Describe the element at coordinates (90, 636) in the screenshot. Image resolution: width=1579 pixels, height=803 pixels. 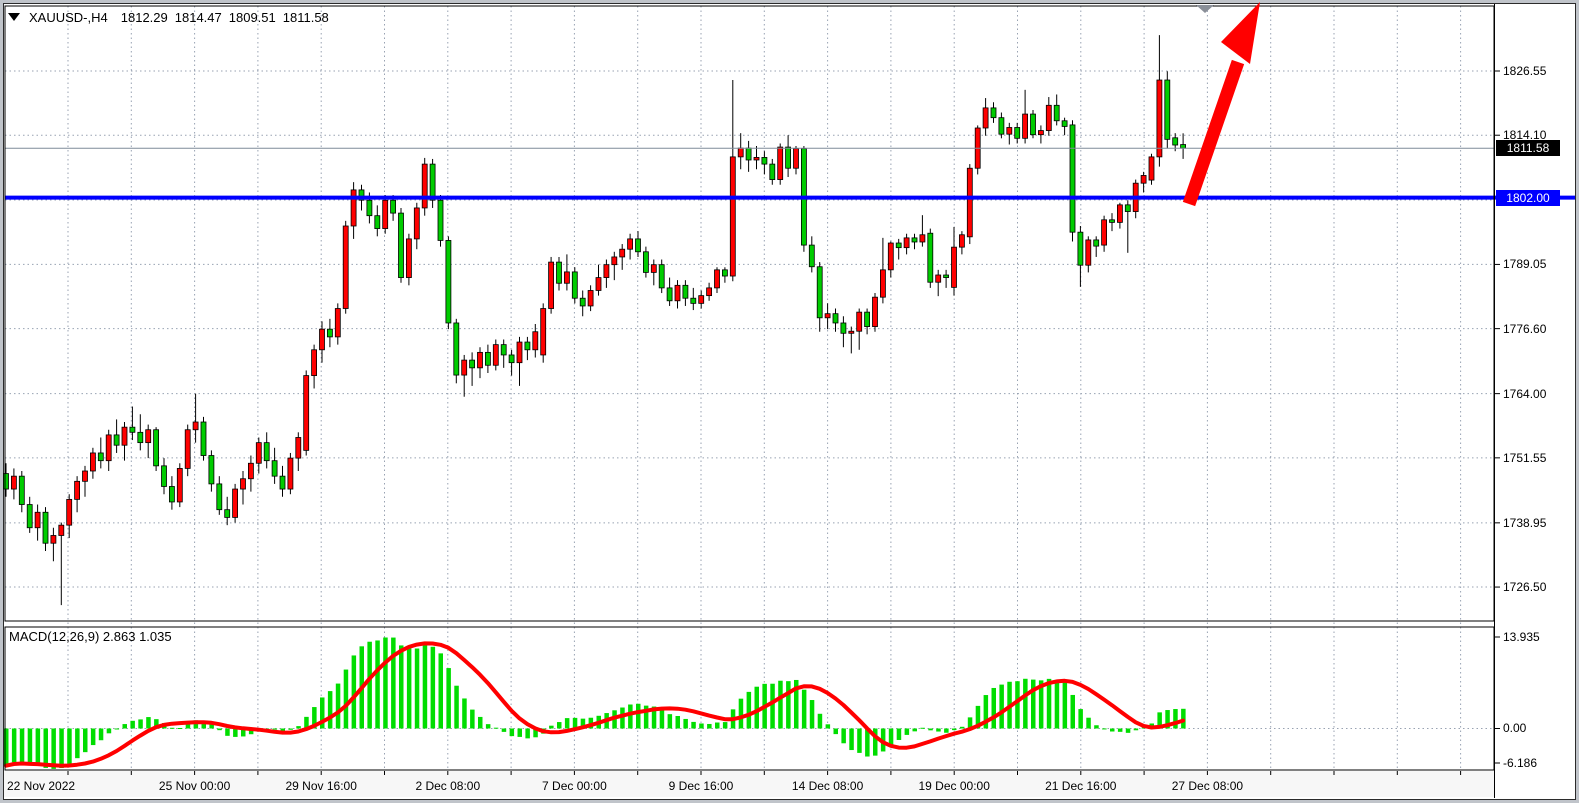
I see `macd-indicator-label: MACD(12,26,9) 2.863 1.035` at that location.